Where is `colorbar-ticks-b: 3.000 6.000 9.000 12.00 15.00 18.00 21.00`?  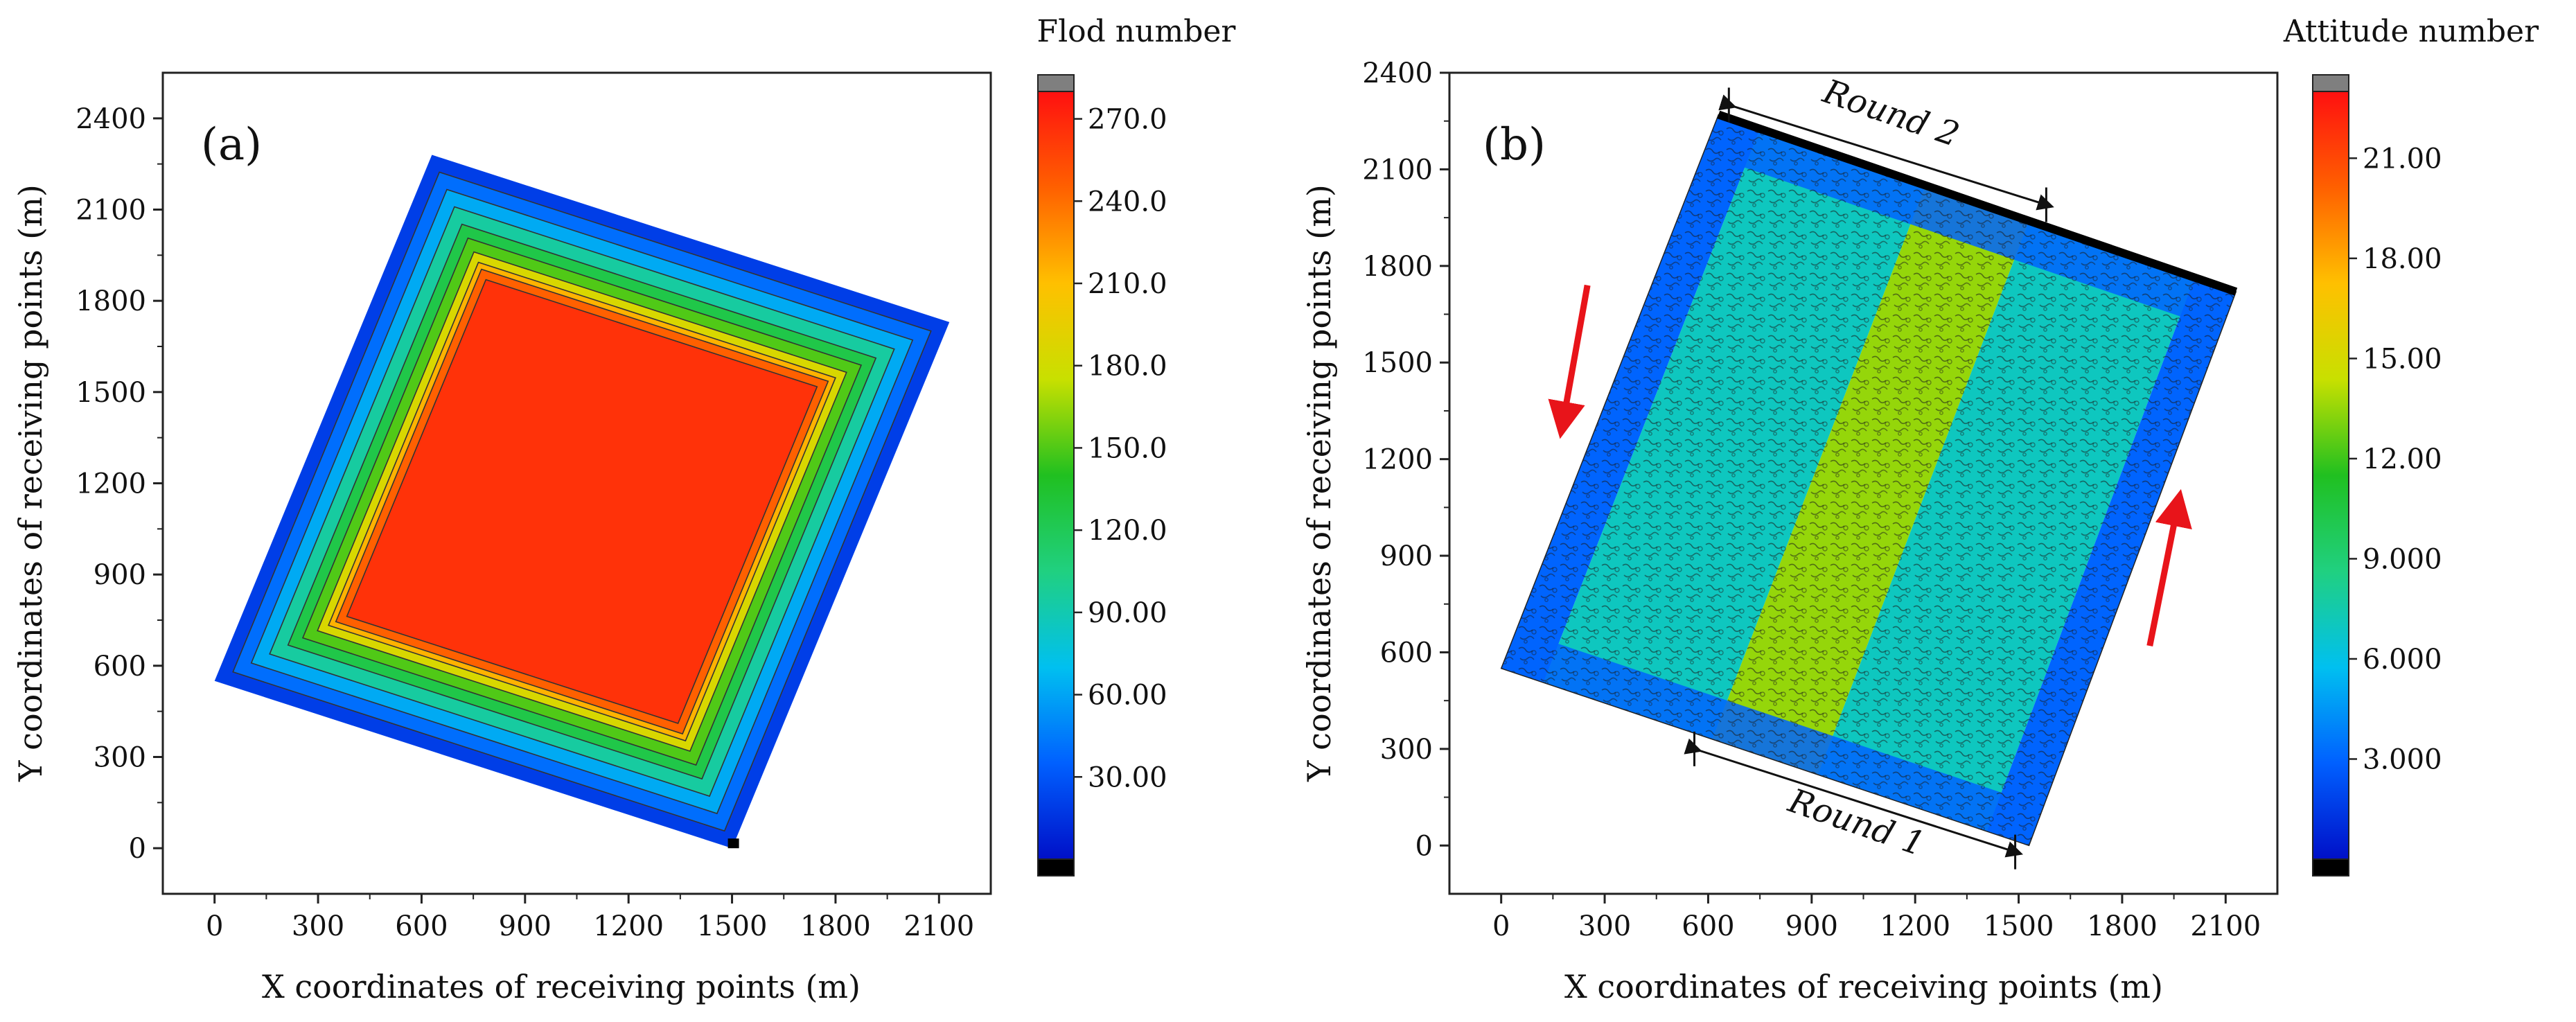
colorbar-ticks-b: 3.000 6.000 9.000 12.00 15.00 18.00 21.00 is located at coordinates (2395, 459).